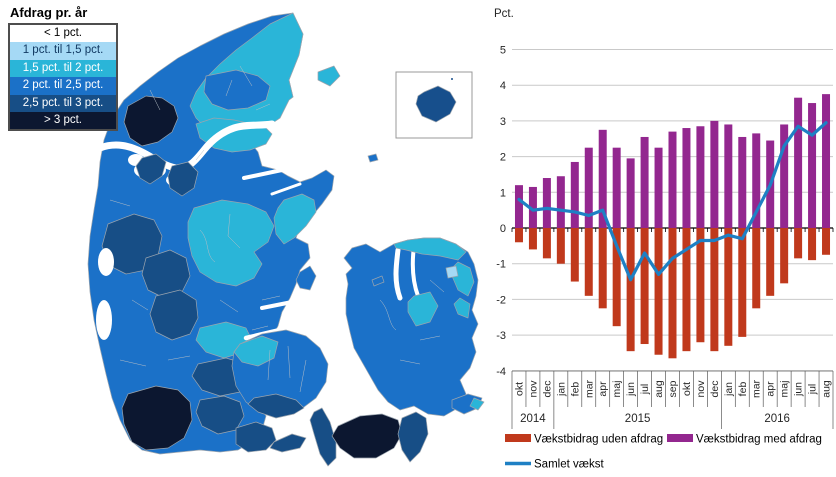 Image resolution: width=836 pixels, height=477 pixels. Describe the element at coordinates (799, 389) in the screenshot. I see `month-label-20: jun` at that location.